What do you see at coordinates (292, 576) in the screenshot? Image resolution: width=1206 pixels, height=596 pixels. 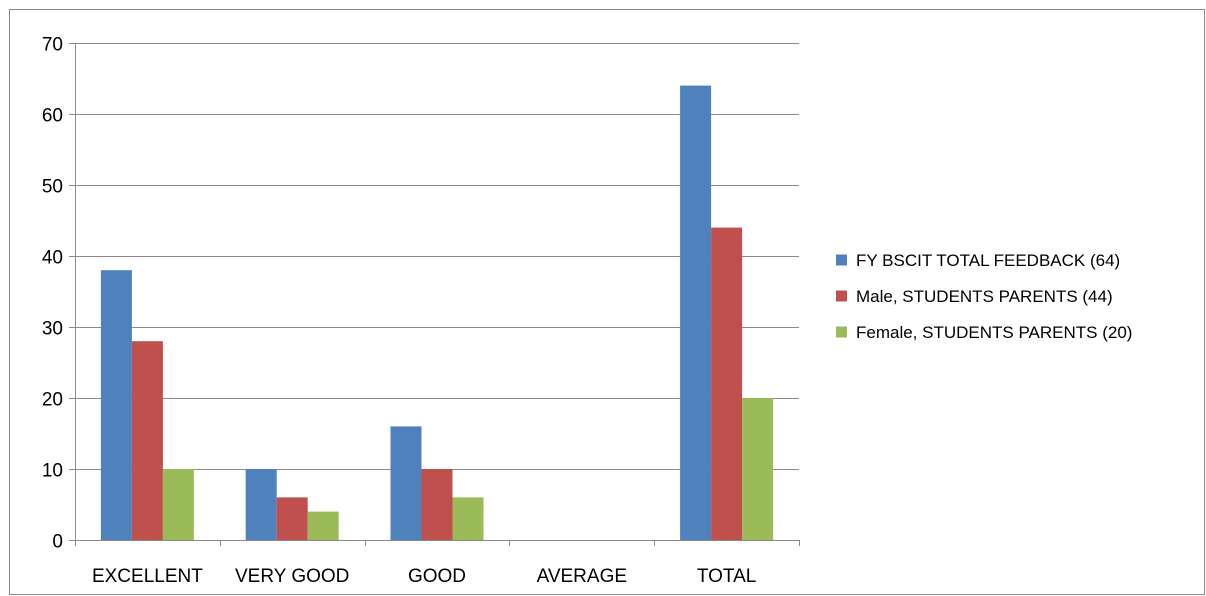 I see `x-tick-label: VERY GOOD` at bounding box center [292, 576].